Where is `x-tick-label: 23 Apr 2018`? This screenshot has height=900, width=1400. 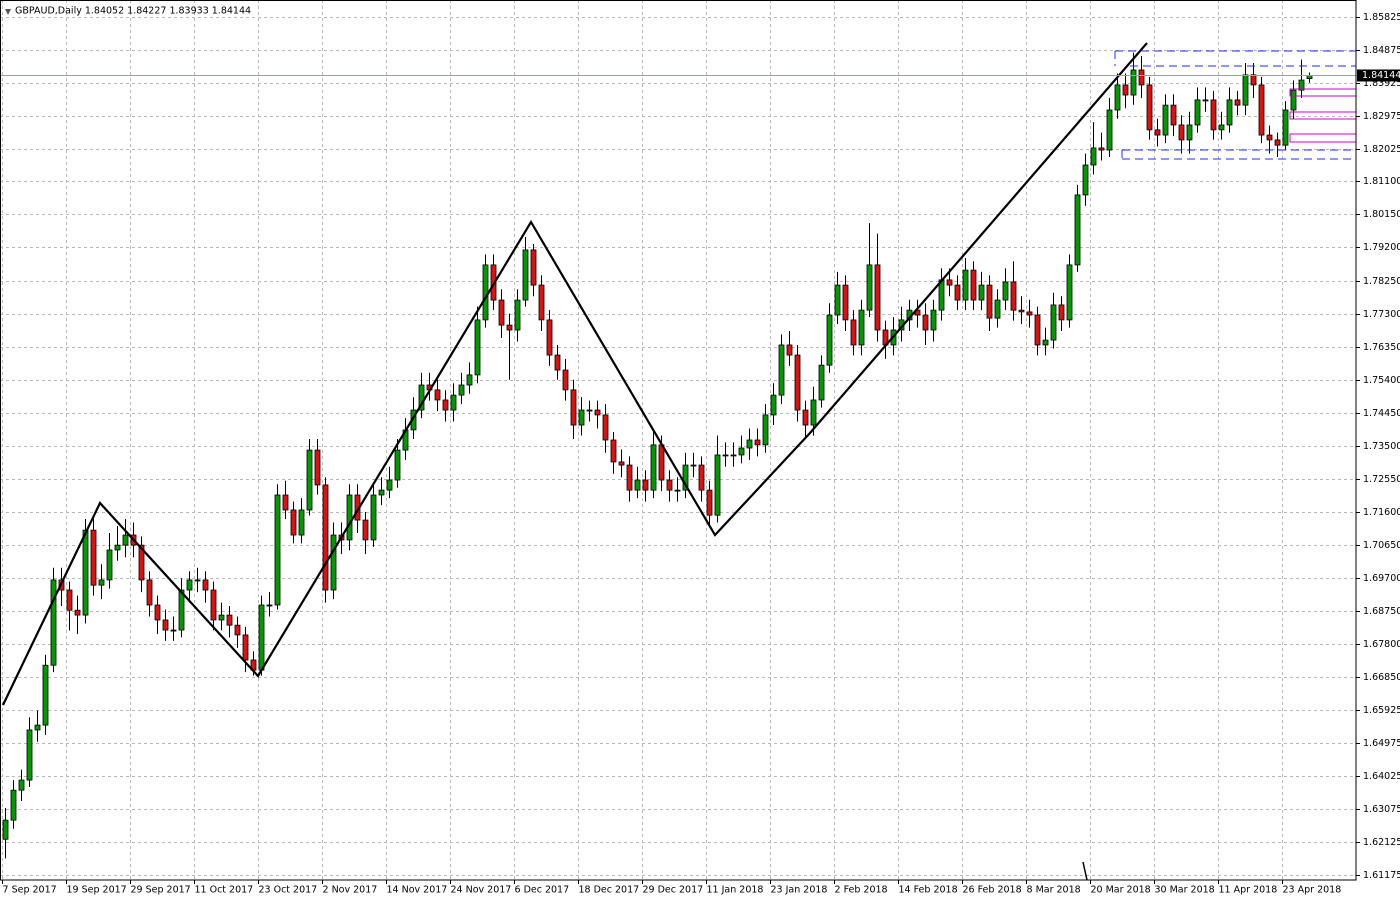 x-tick-label: 23 Apr 2018 is located at coordinates (1312, 890).